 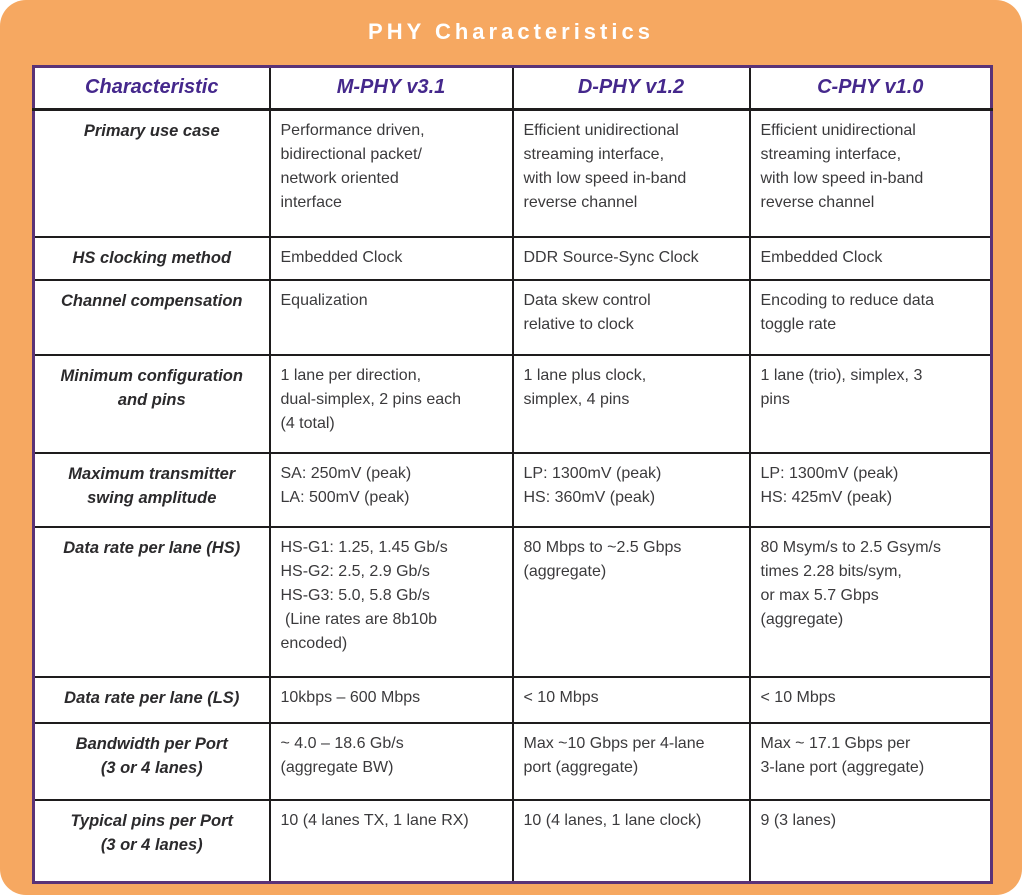 What do you see at coordinates (870, 317) in the screenshot?
I see `table-cell: Encoding to reduce data toggle rate` at bounding box center [870, 317].